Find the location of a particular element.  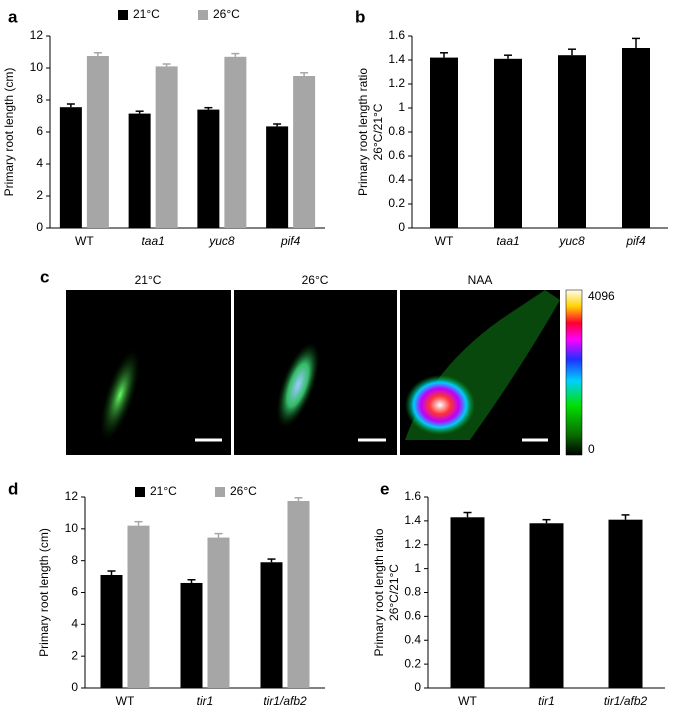

panel-letter: e is located at coordinates (384, 488).